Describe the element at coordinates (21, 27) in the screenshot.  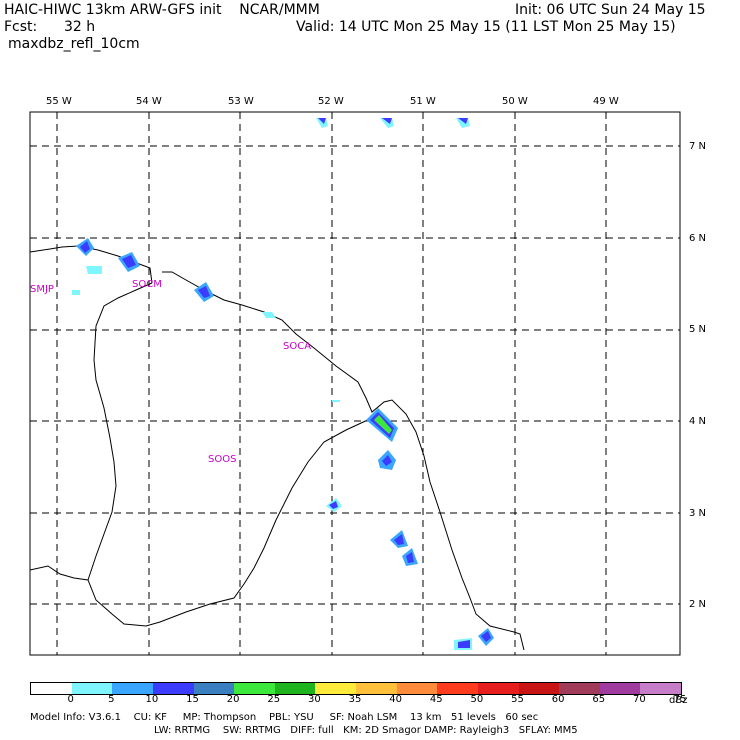
I see `fcst-label: Fcst:` at that location.